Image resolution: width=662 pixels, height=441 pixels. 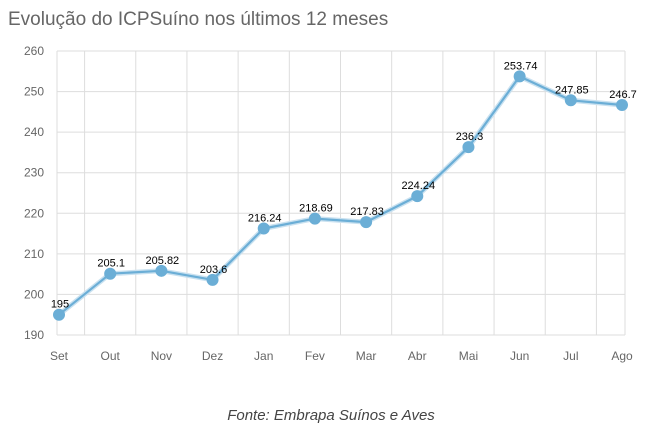 I want to click on data-label: 205.82, so click(x=163, y=261).